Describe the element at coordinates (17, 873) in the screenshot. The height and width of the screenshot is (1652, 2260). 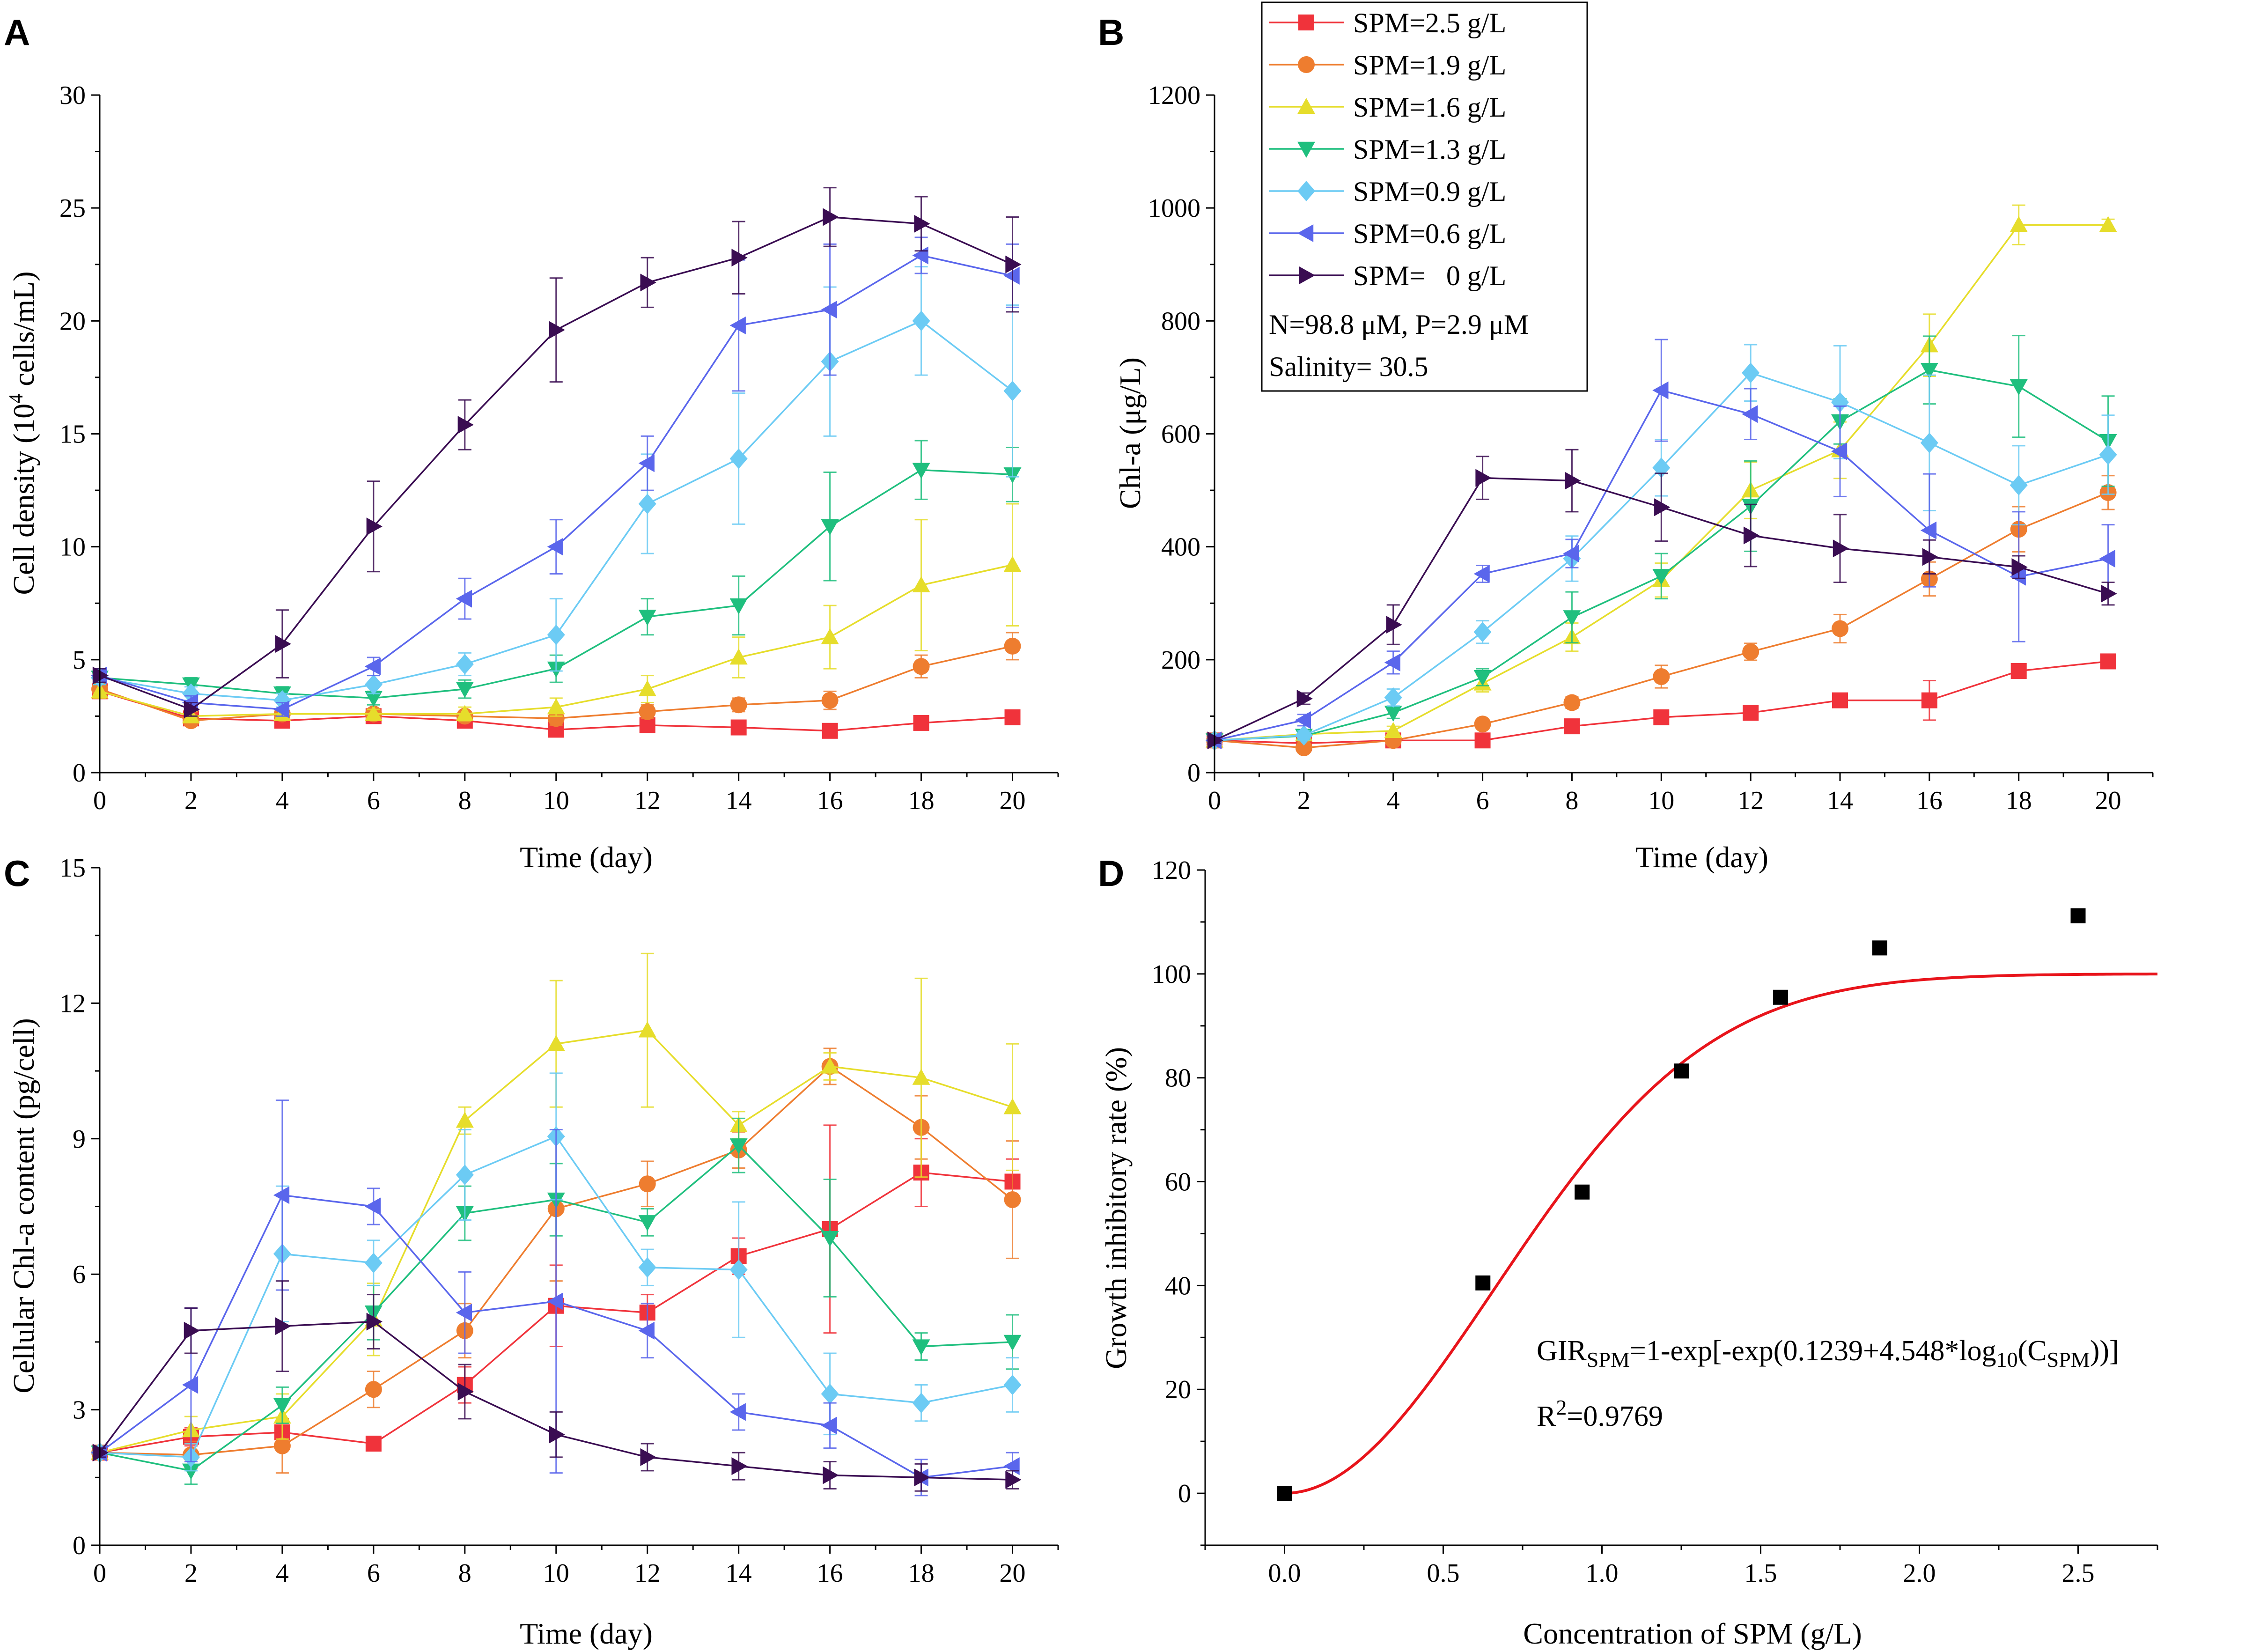
I see `panel-label-c: C` at that location.